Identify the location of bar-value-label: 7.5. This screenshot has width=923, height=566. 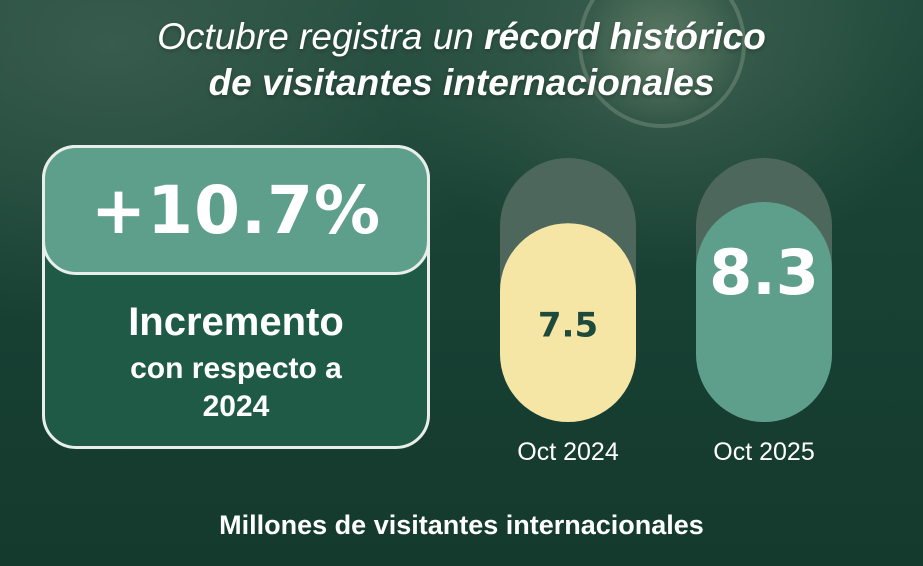
(568, 326).